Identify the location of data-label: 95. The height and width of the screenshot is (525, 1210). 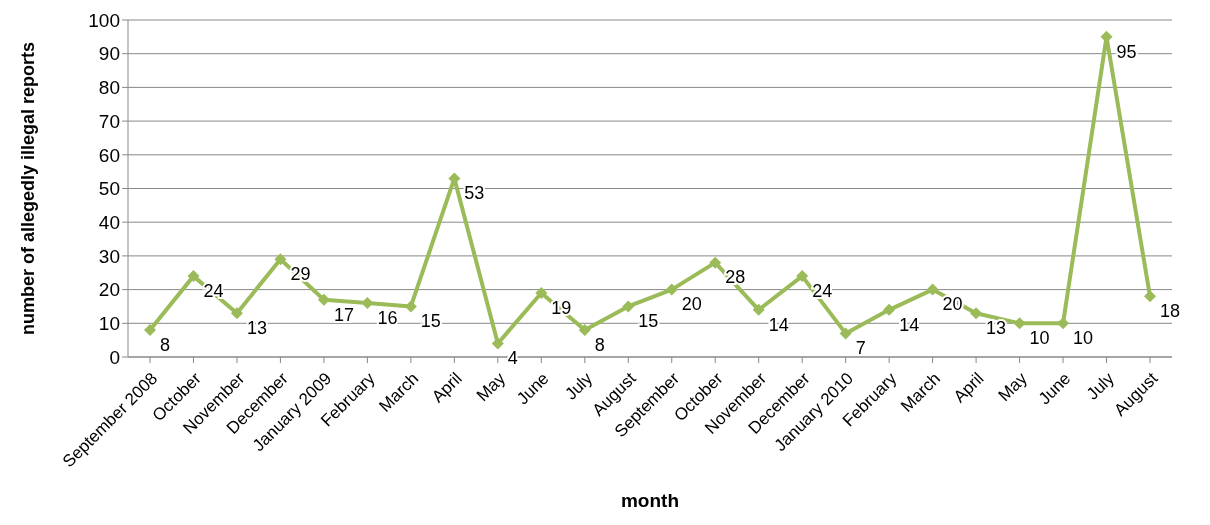
(1126, 51).